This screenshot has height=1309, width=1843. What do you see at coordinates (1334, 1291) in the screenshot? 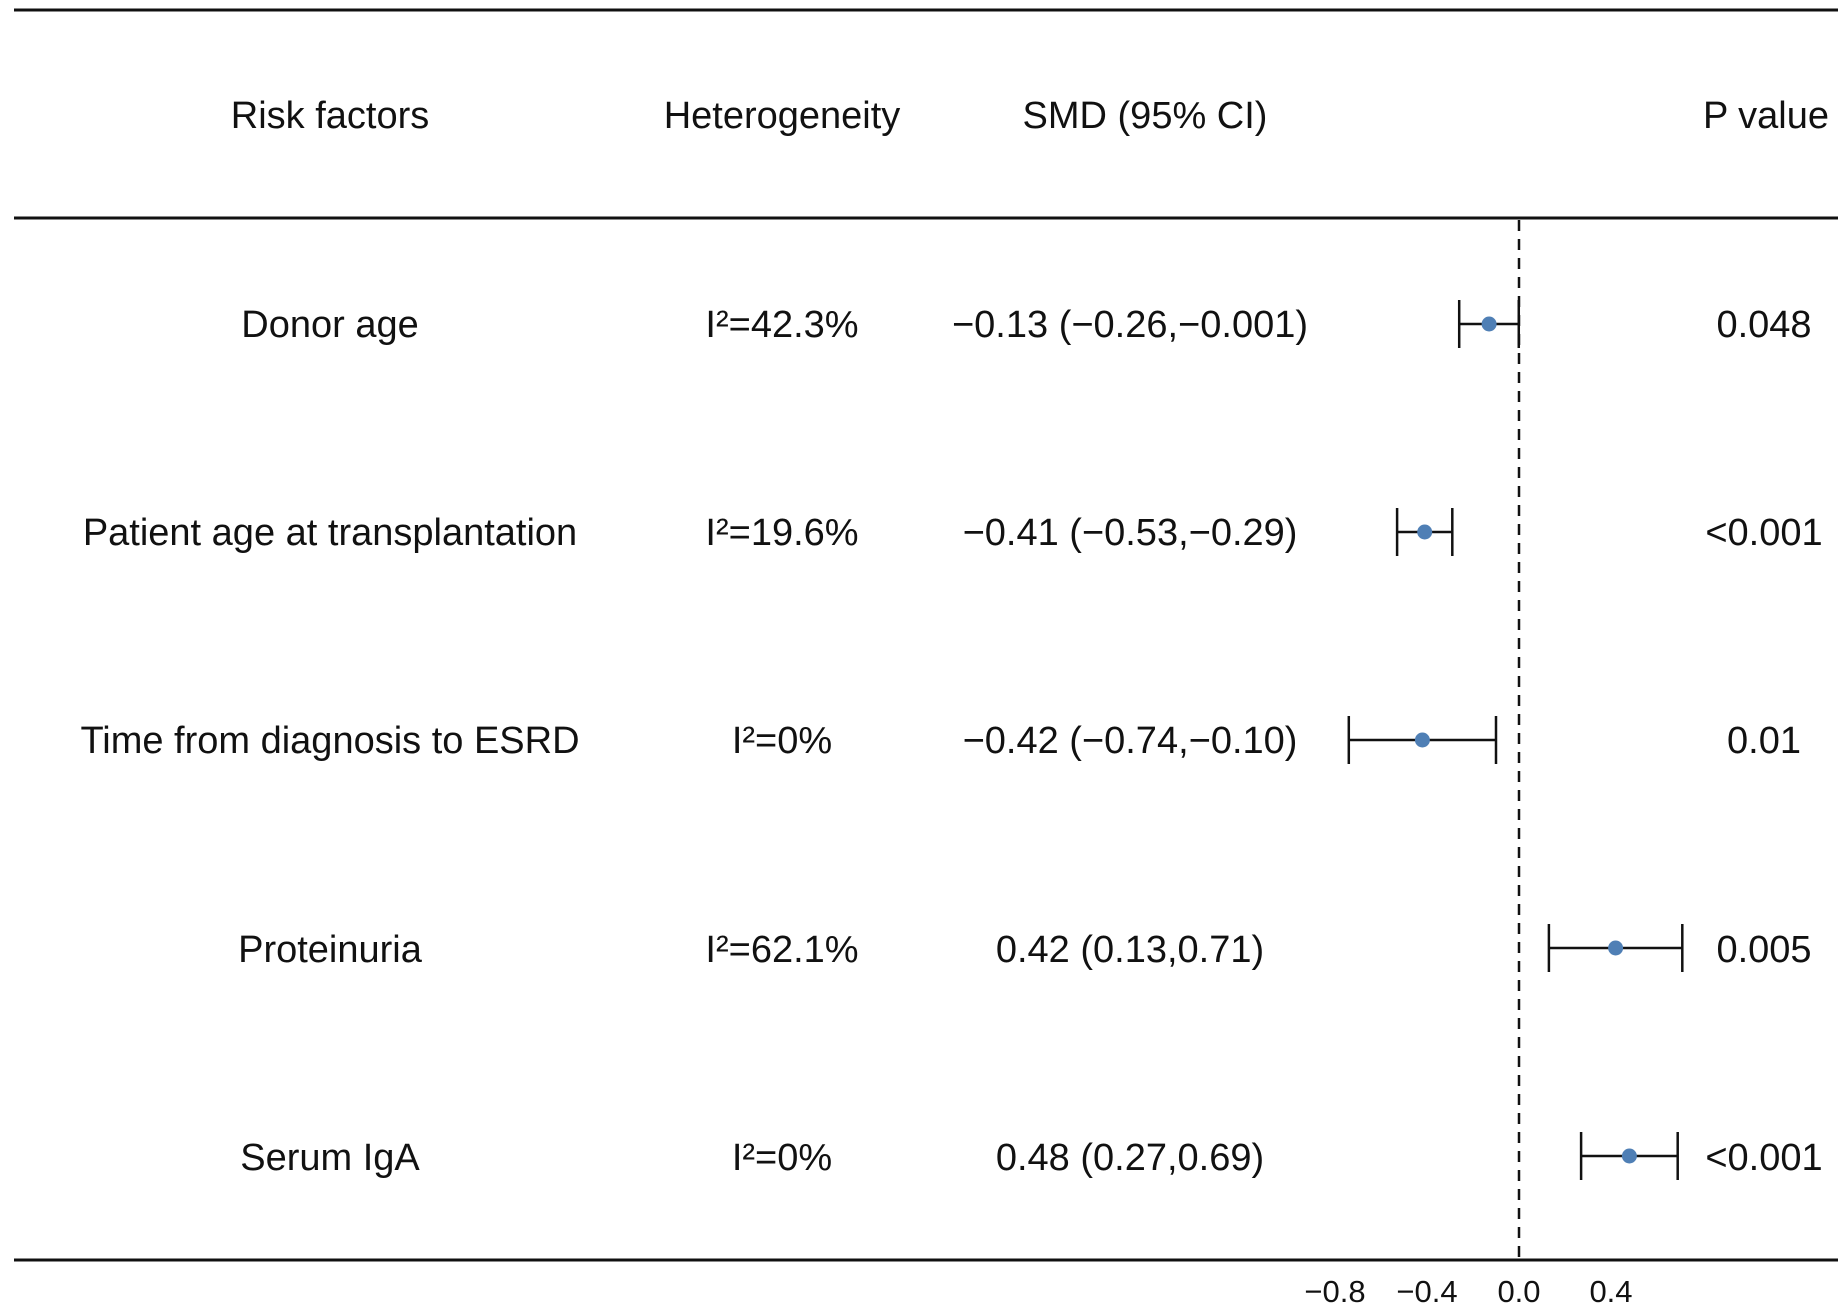
I see `x-tick-label: −0.8` at bounding box center [1334, 1291].